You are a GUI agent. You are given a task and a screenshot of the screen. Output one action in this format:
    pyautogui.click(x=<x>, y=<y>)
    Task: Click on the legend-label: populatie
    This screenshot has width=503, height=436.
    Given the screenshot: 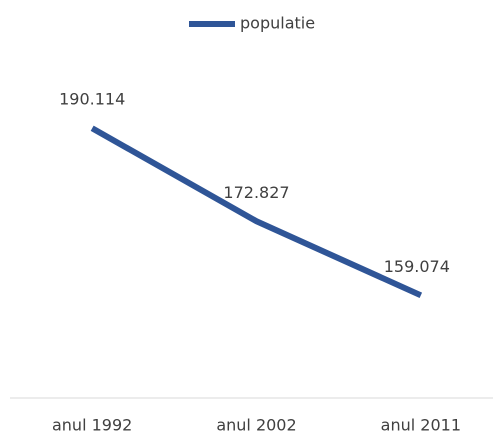 What is the action you would take?
    pyautogui.click(x=277, y=23)
    